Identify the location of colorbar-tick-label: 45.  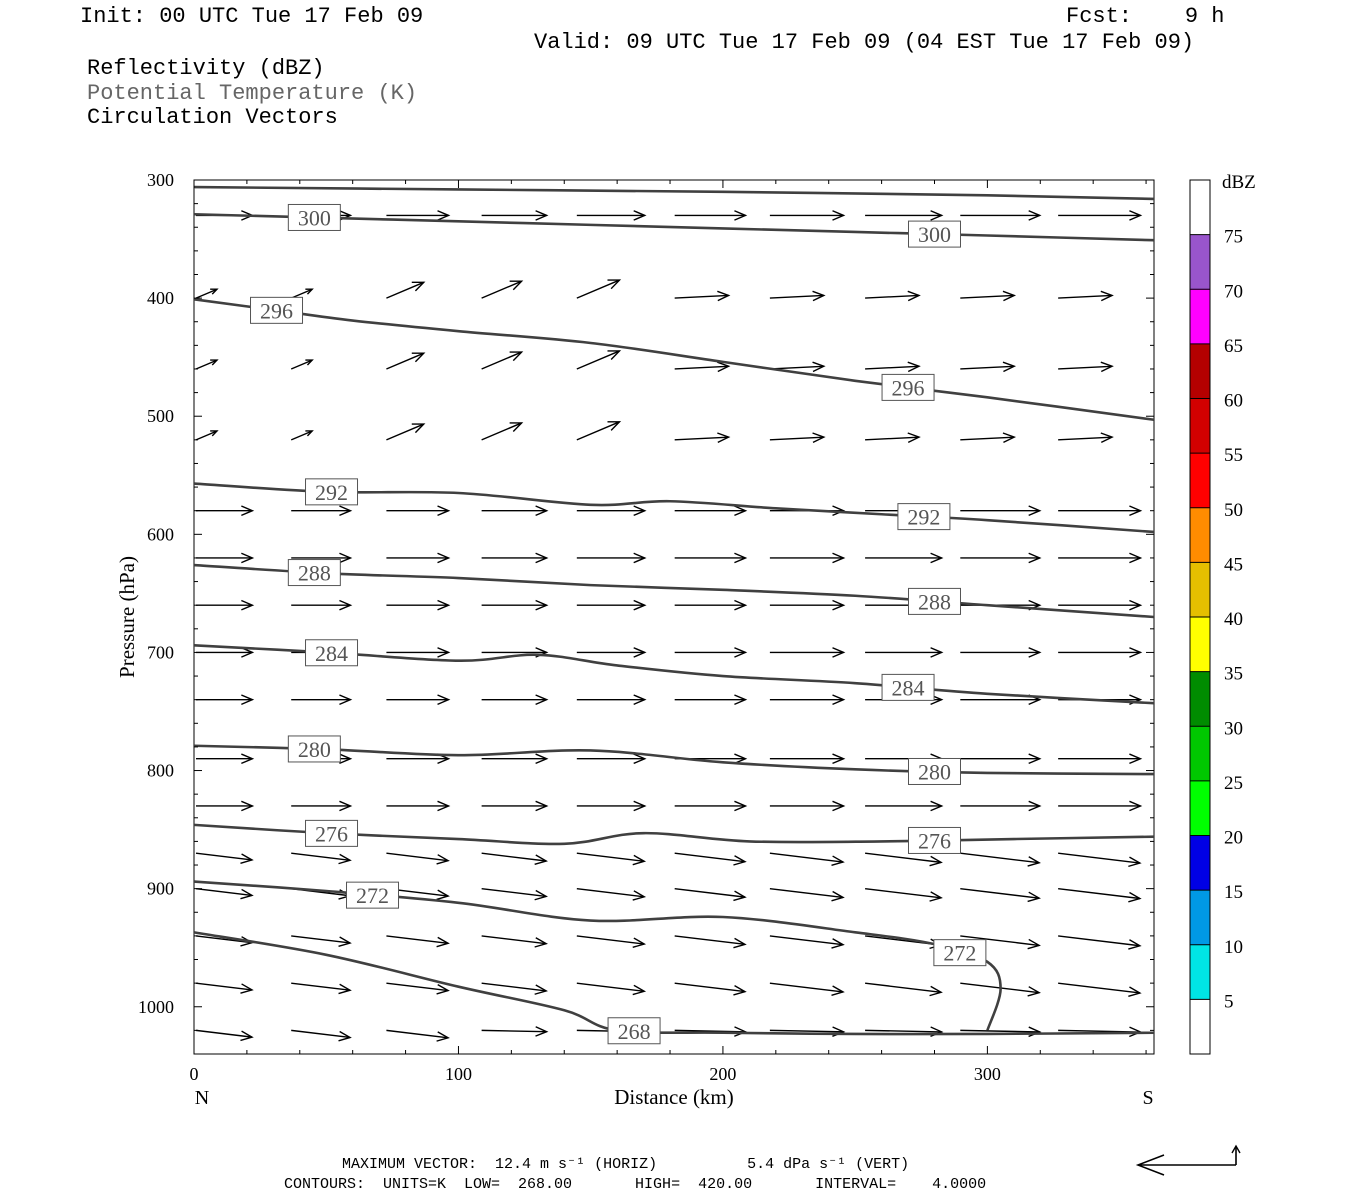
(1233, 564).